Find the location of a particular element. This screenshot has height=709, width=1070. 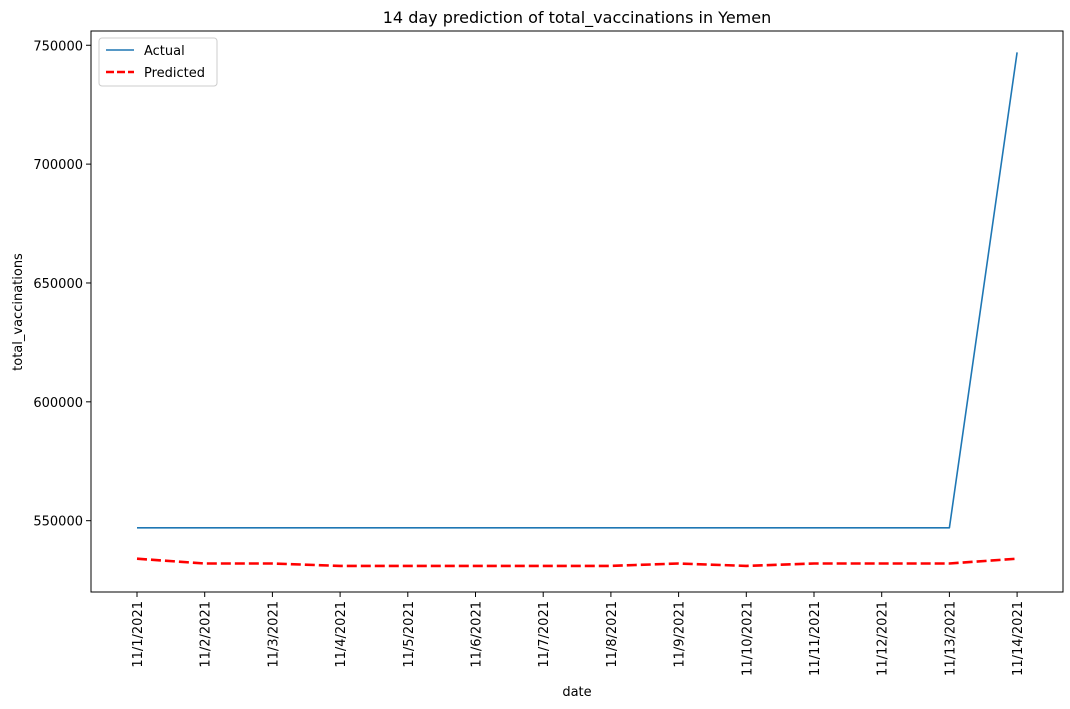

x-tick-label: 11/3/2021 is located at coordinates (273, 634).